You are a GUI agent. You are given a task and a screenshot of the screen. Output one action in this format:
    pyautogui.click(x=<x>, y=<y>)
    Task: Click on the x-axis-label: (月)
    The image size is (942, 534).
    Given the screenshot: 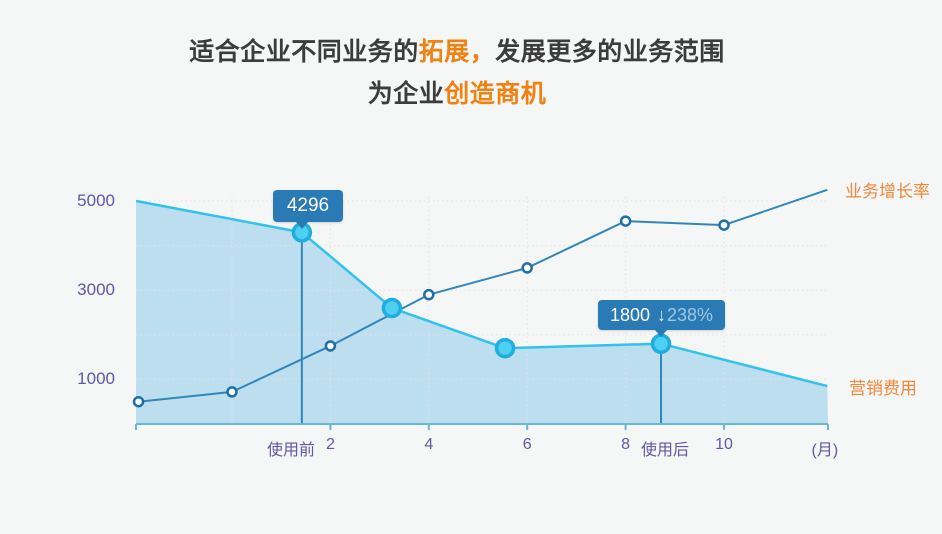 What is the action you would take?
    pyautogui.click(x=825, y=450)
    